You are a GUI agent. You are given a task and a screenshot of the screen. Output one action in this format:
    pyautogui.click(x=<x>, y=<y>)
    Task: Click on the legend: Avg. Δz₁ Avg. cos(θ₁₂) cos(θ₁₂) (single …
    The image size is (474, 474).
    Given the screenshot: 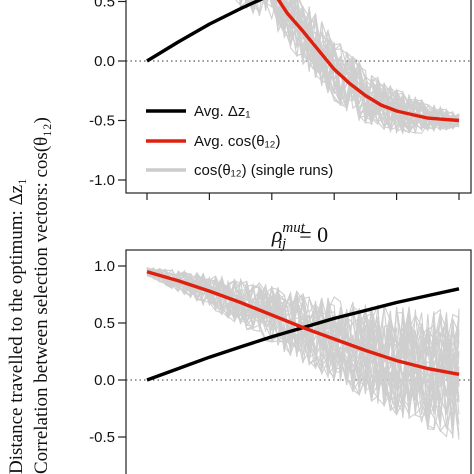 What is the action you would take?
    pyautogui.click(x=239, y=141)
    